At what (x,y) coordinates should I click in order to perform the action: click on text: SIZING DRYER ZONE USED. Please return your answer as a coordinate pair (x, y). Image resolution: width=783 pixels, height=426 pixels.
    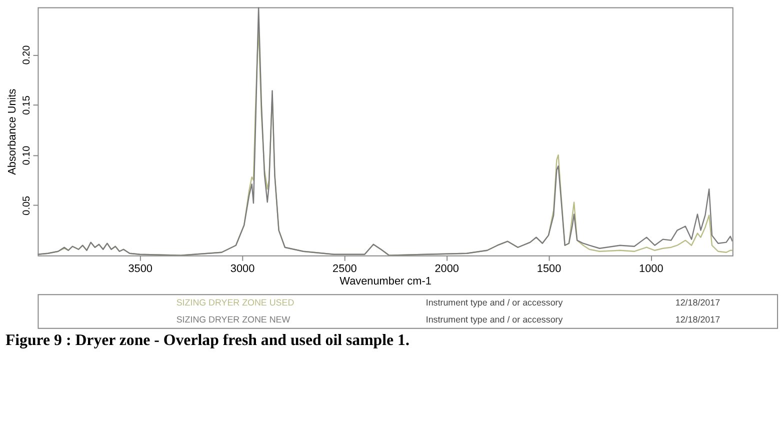
    Looking at the image, I should click on (235, 303).